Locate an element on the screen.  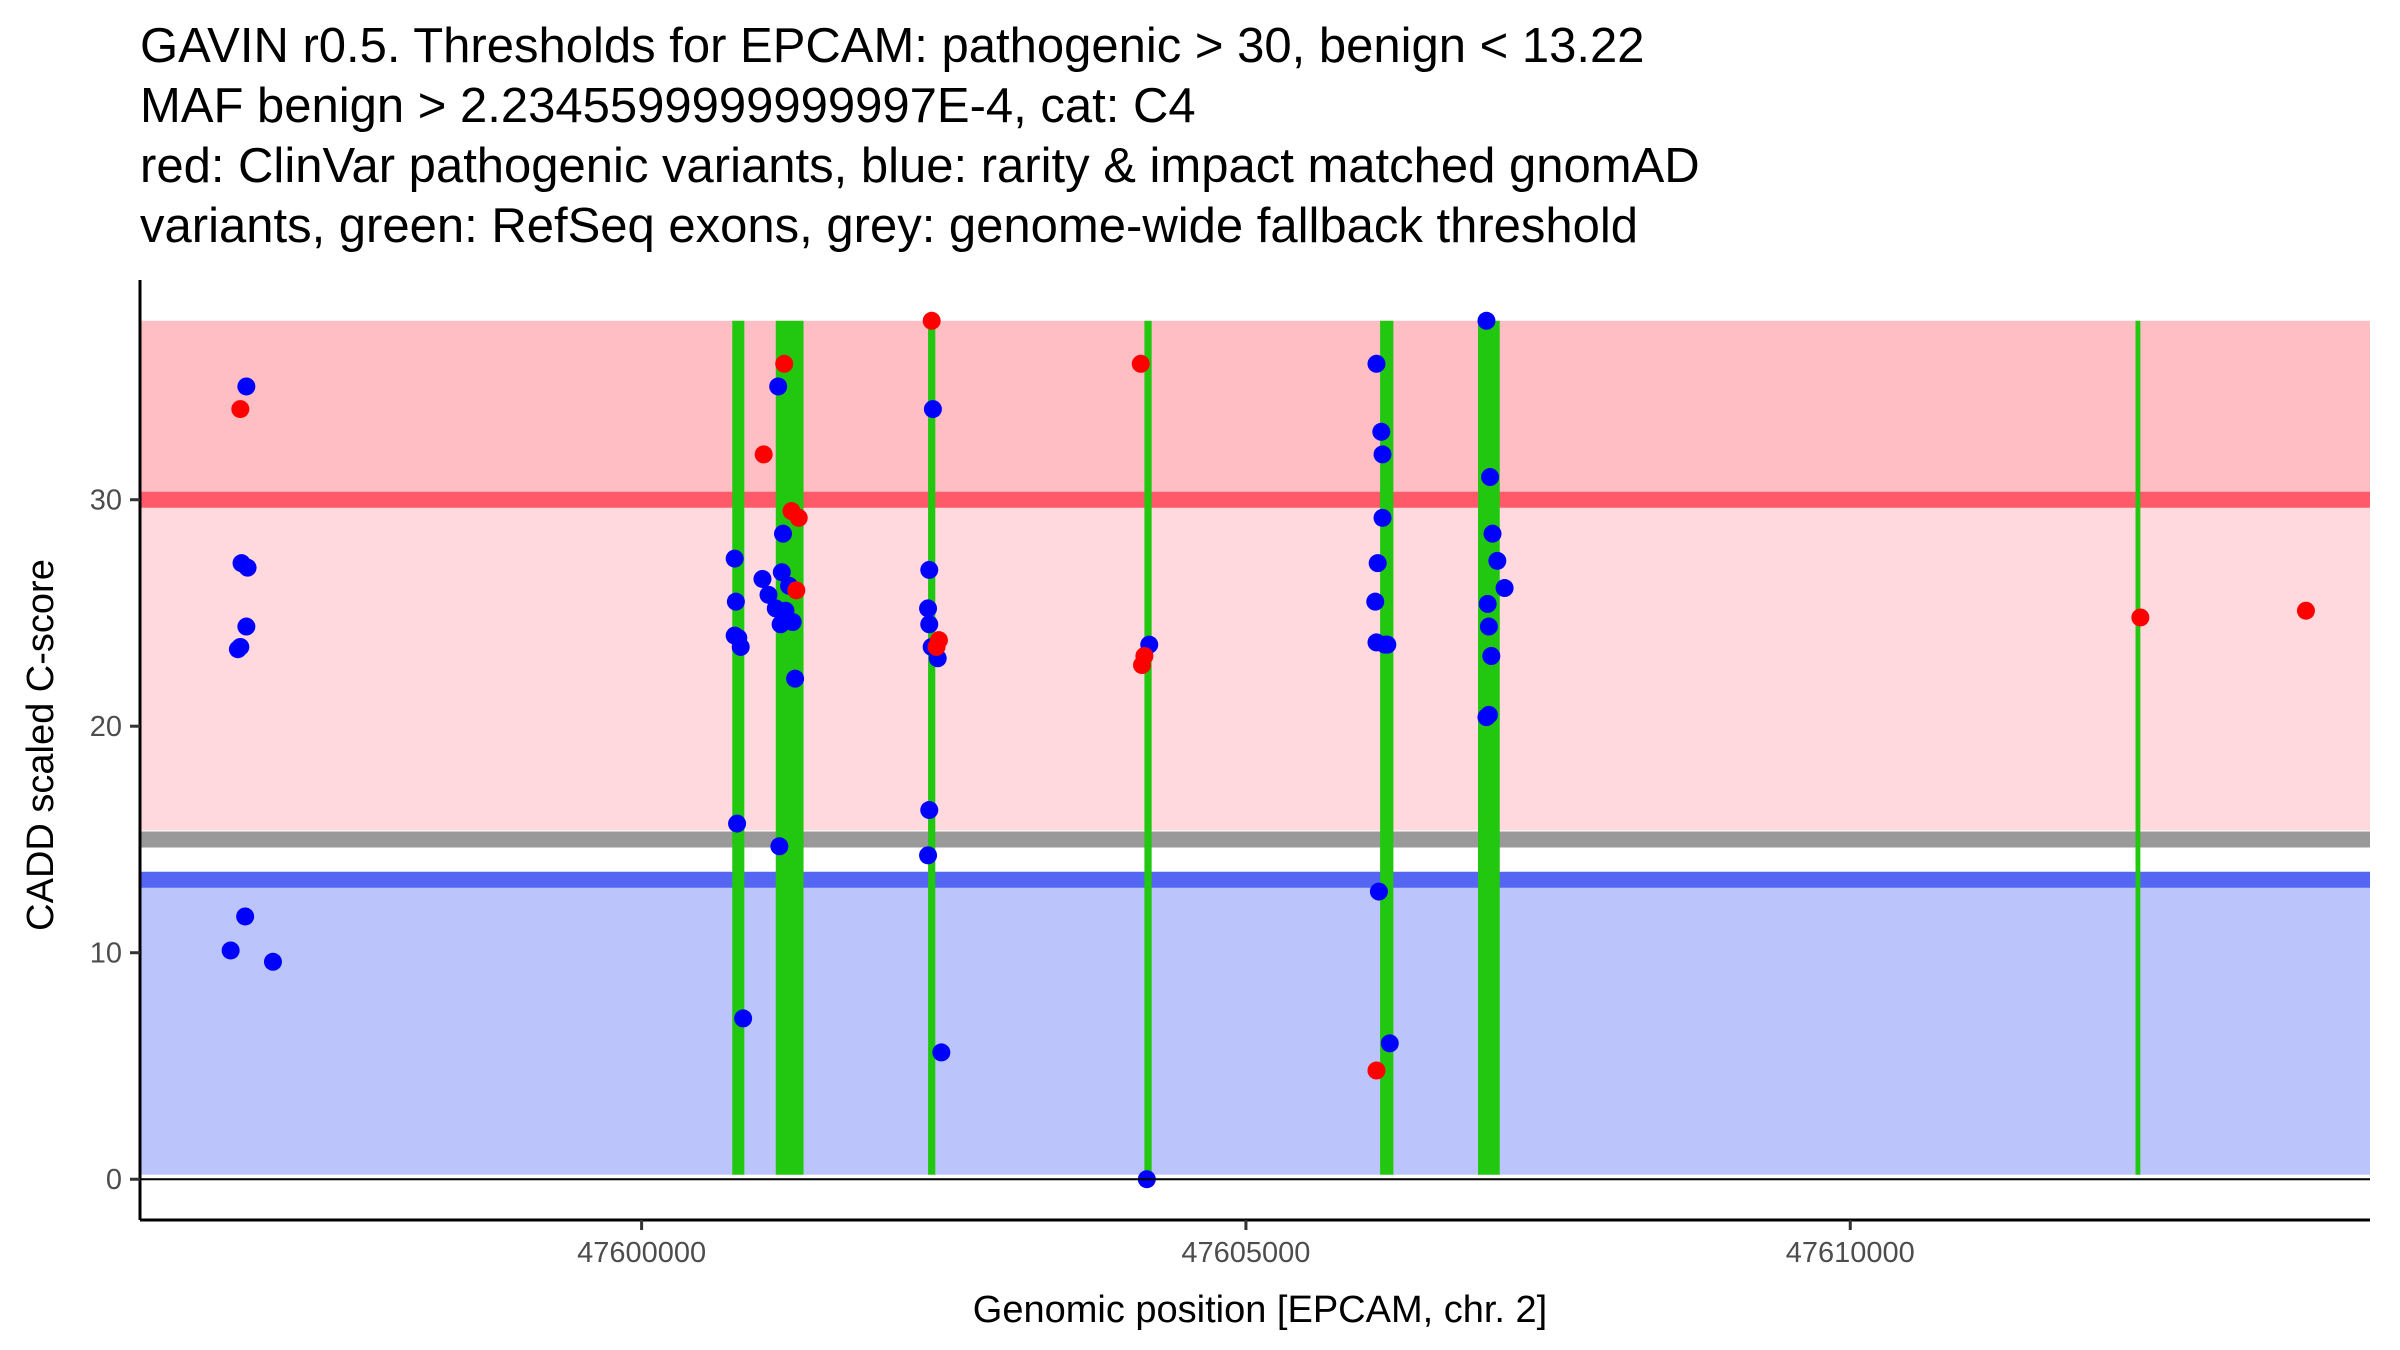
y-tick-label: 10 is located at coordinates (106, 954).